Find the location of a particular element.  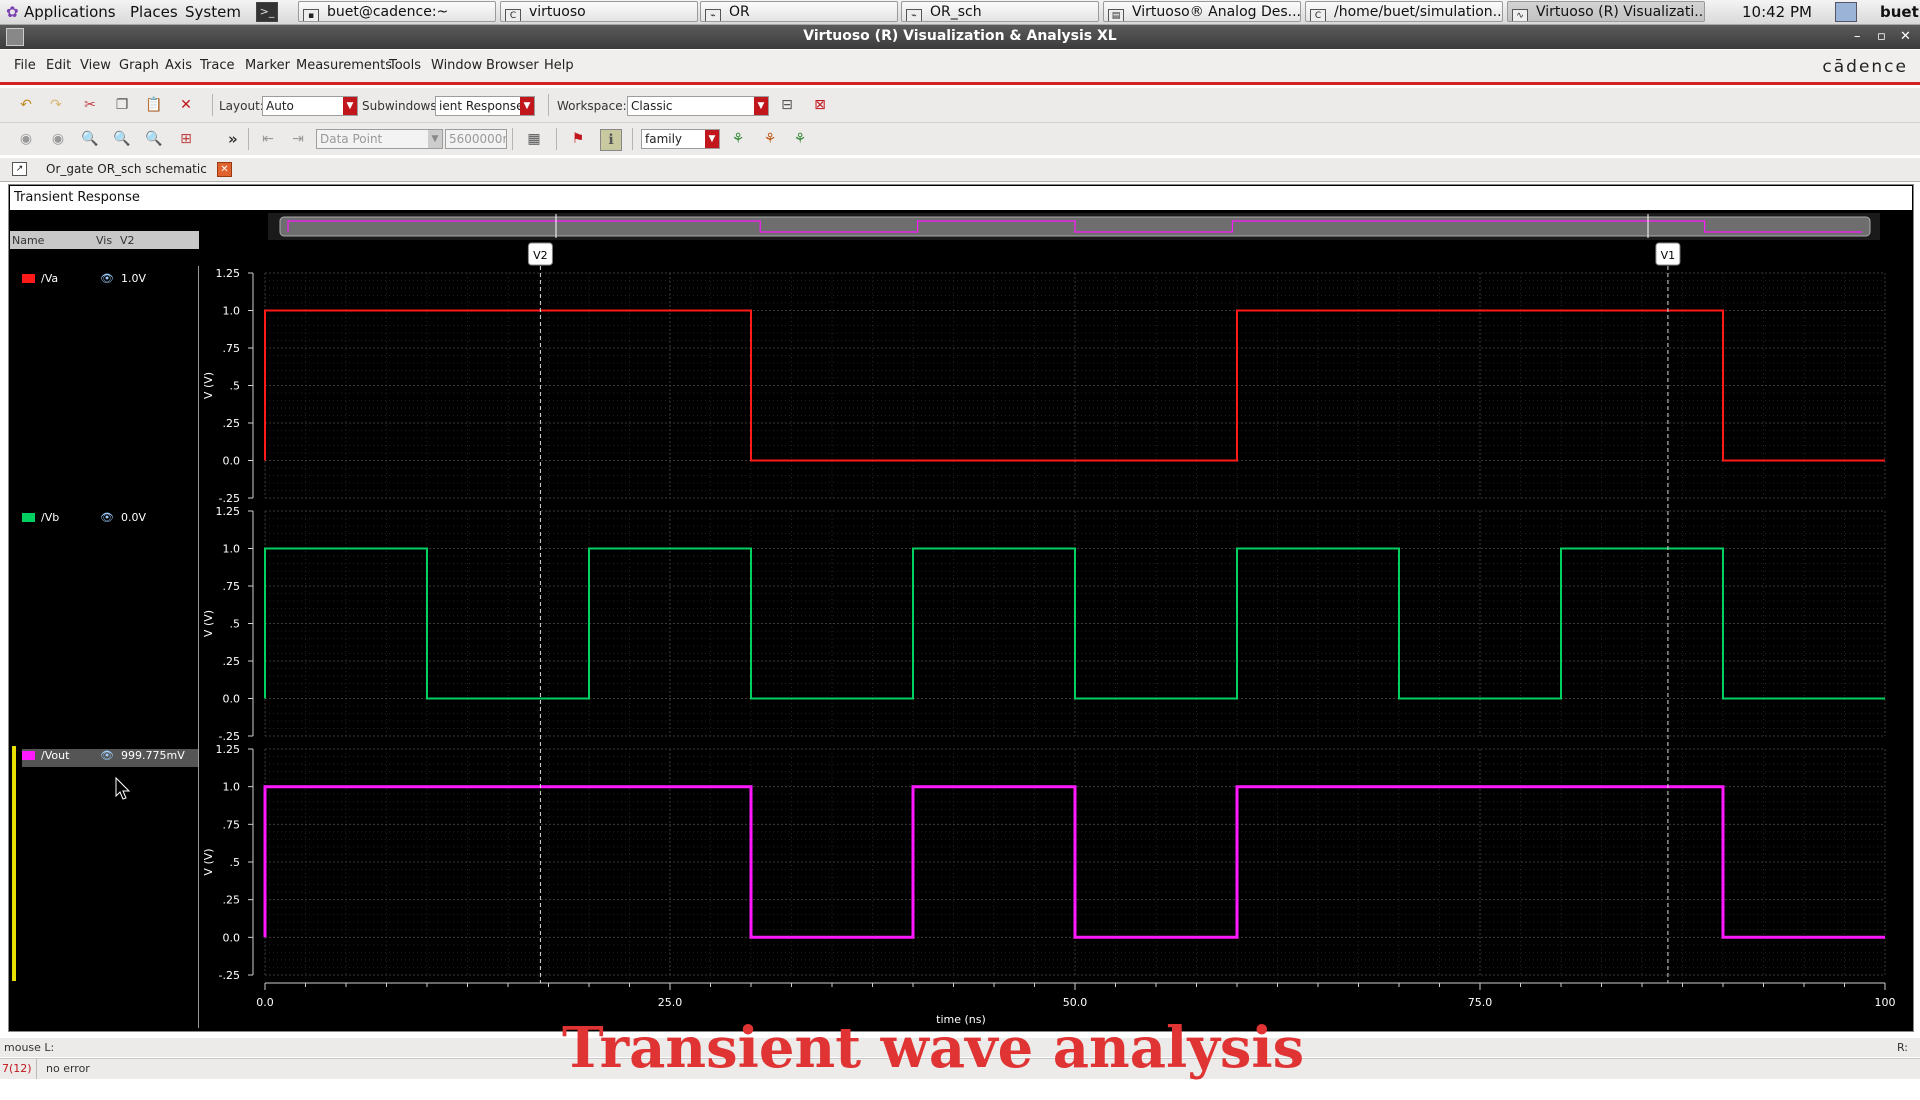

trace-color-swatch is located at coordinates (28, 755).